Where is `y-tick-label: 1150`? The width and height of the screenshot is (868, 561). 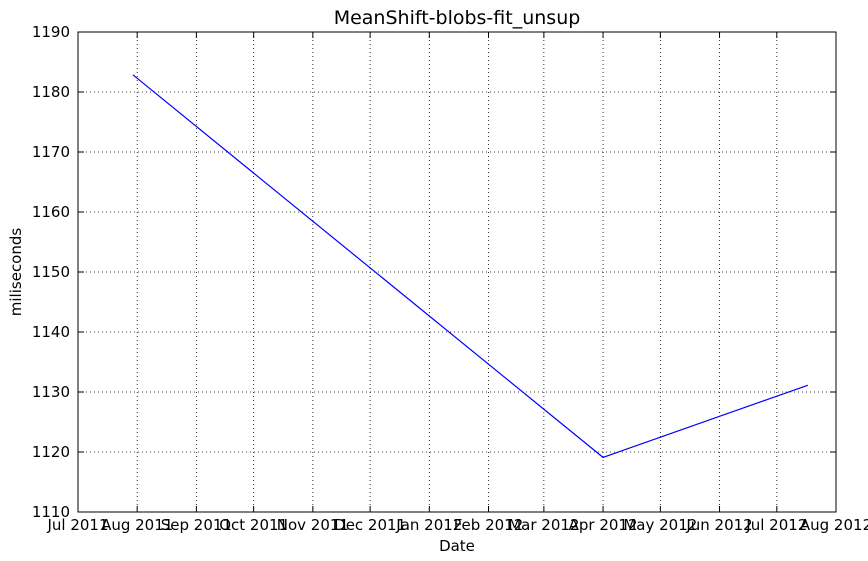
y-tick-label: 1150 is located at coordinates (51, 272).